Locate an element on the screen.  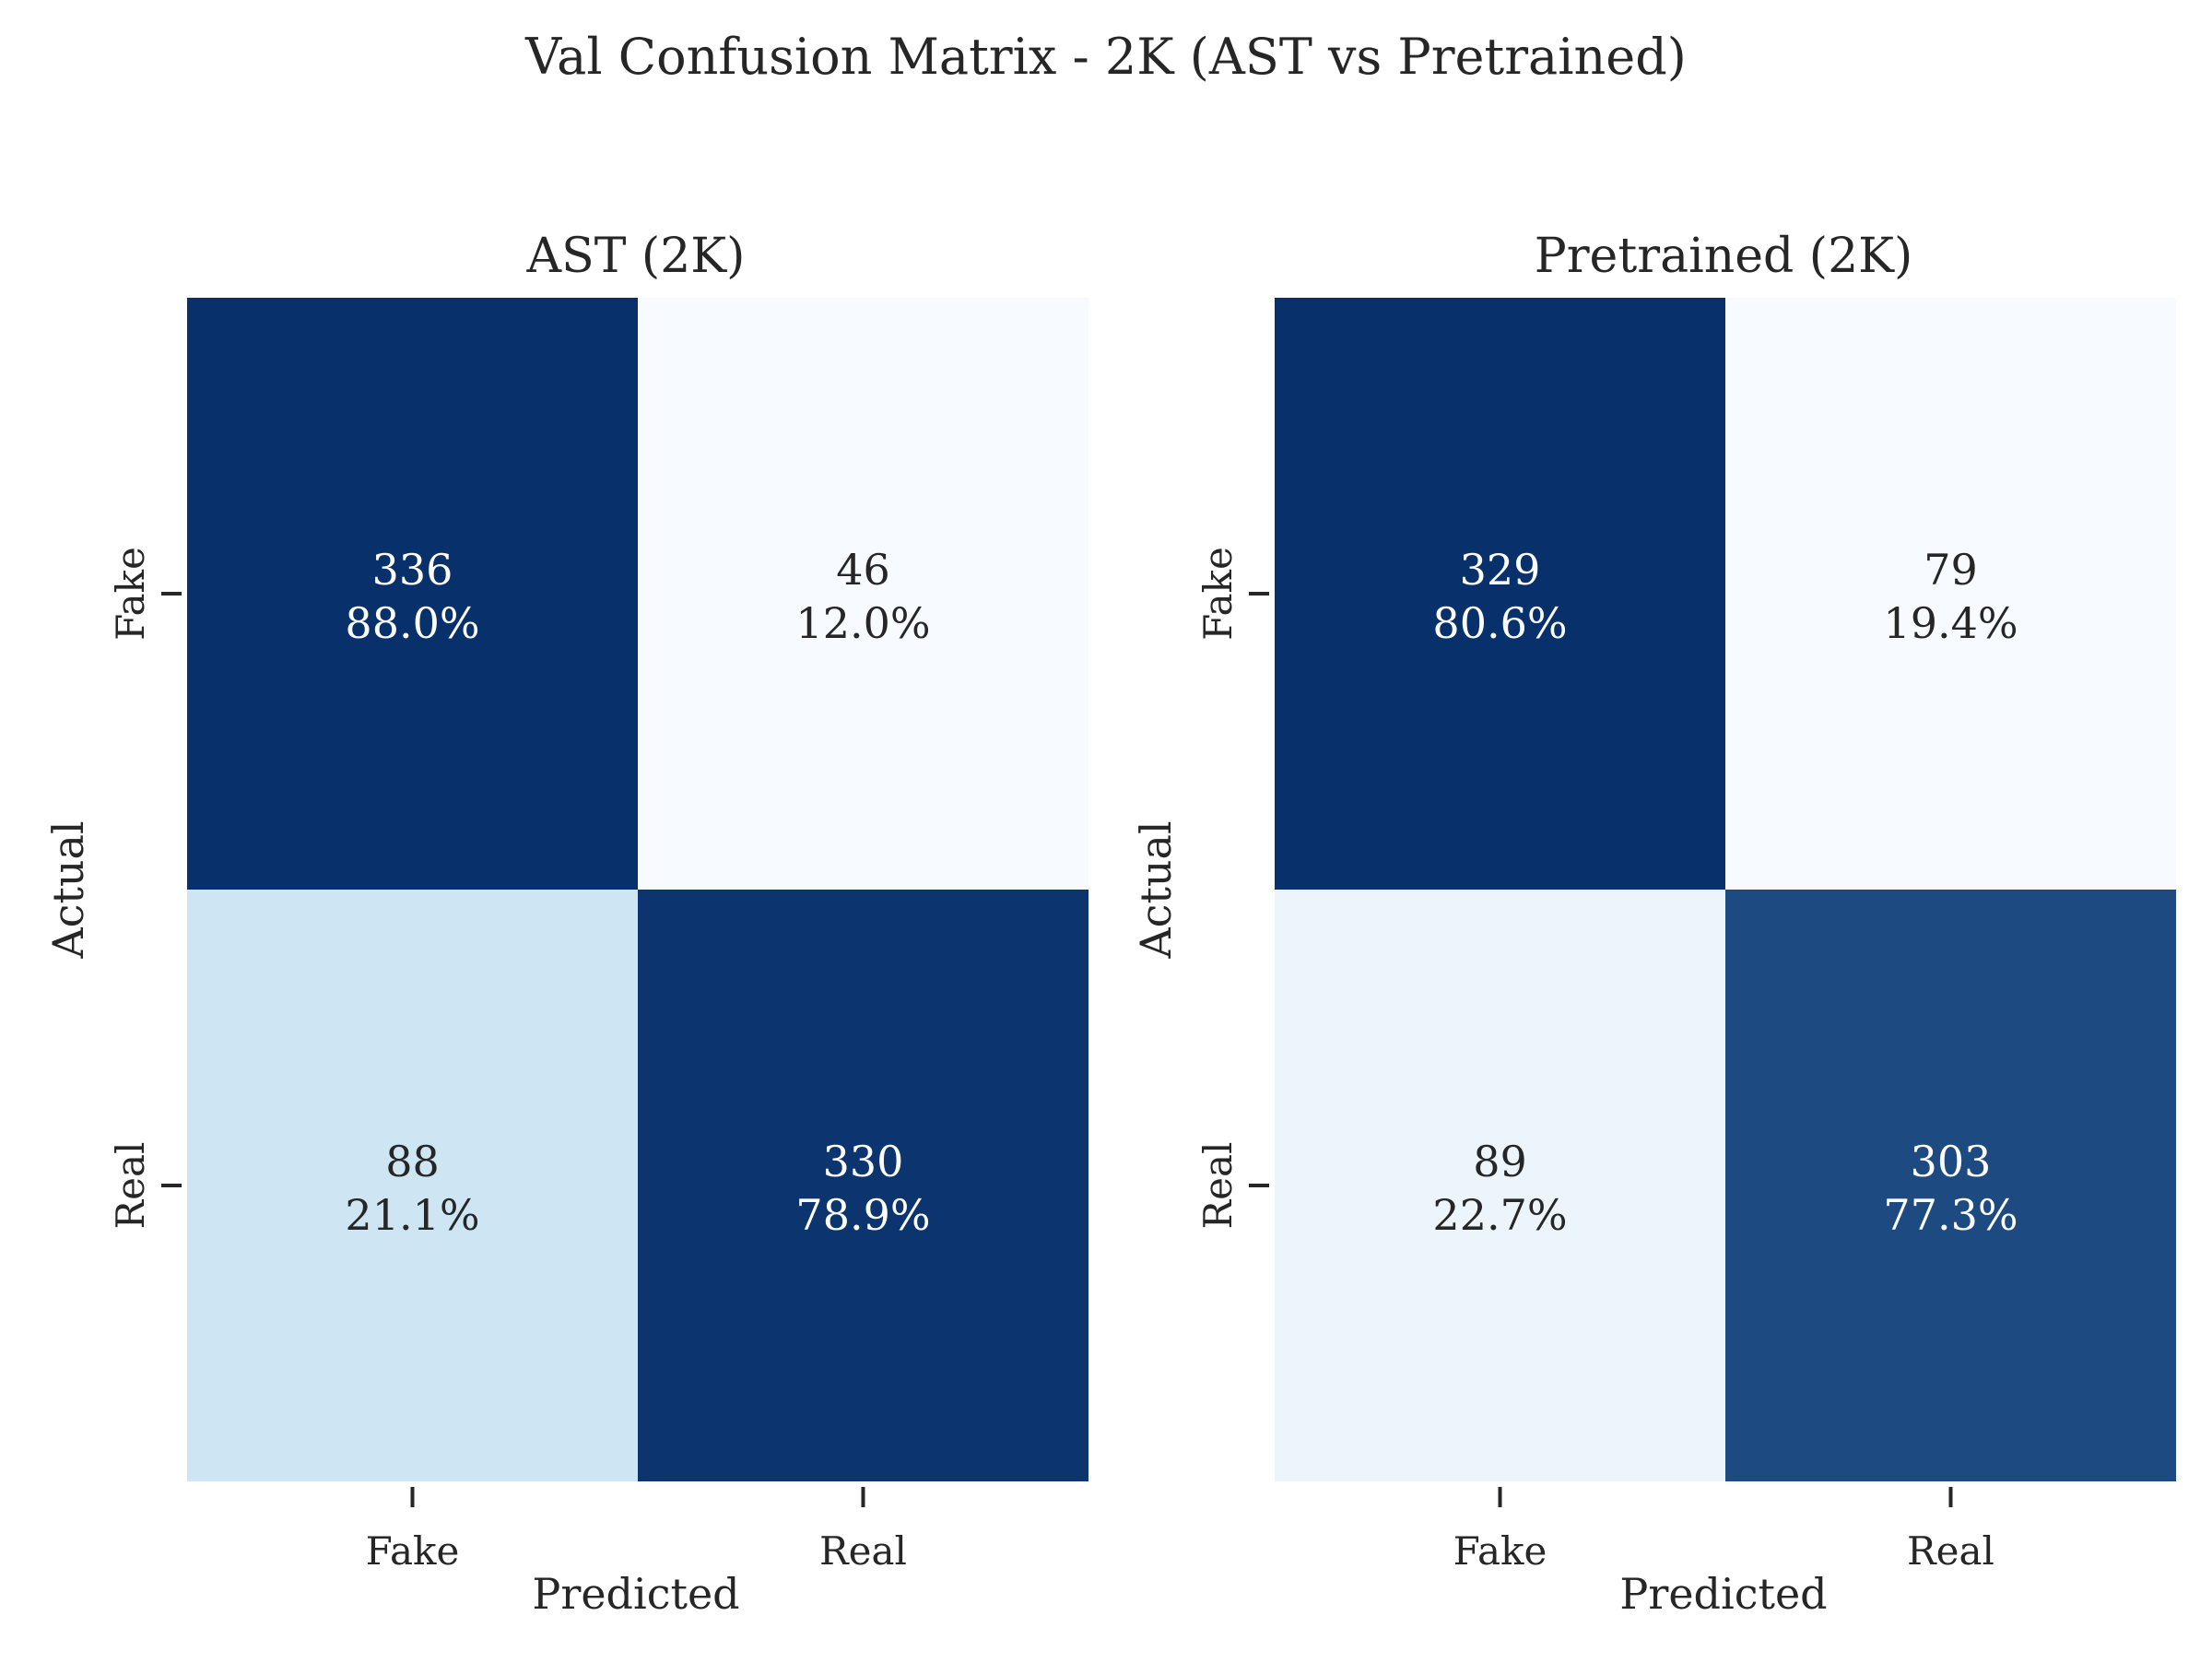
cell-count-label: 79 is located at coordinates (1951, 570).